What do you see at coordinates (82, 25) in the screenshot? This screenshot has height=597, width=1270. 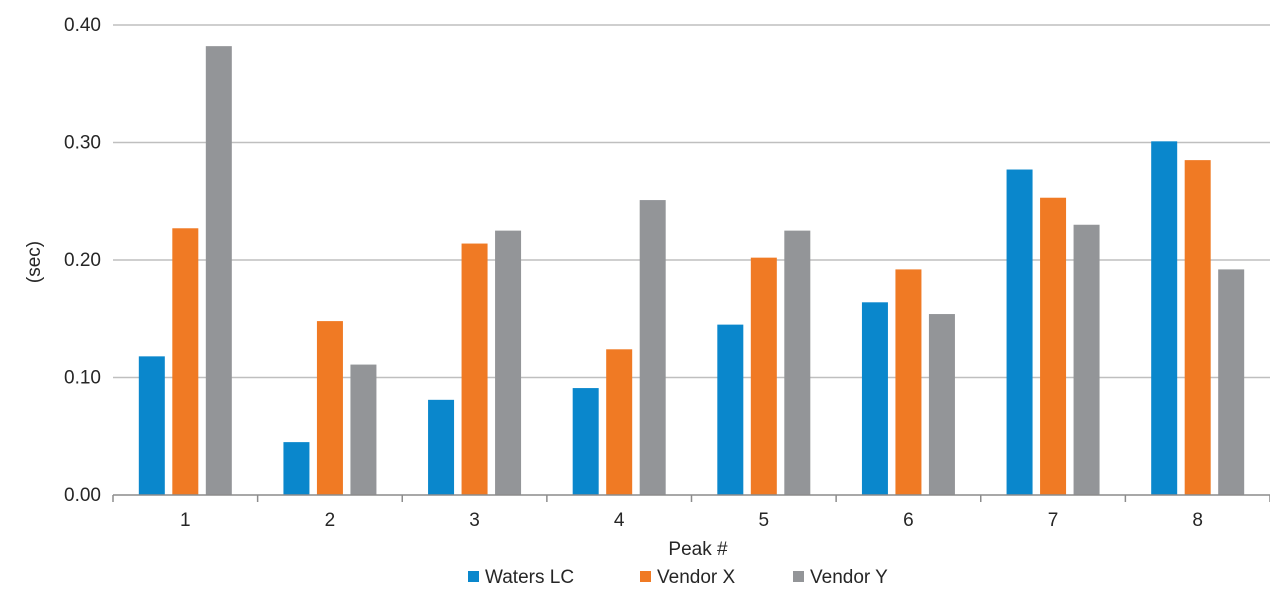 I see `y-tick-label: 0.40` at bounding box center [82, 25].